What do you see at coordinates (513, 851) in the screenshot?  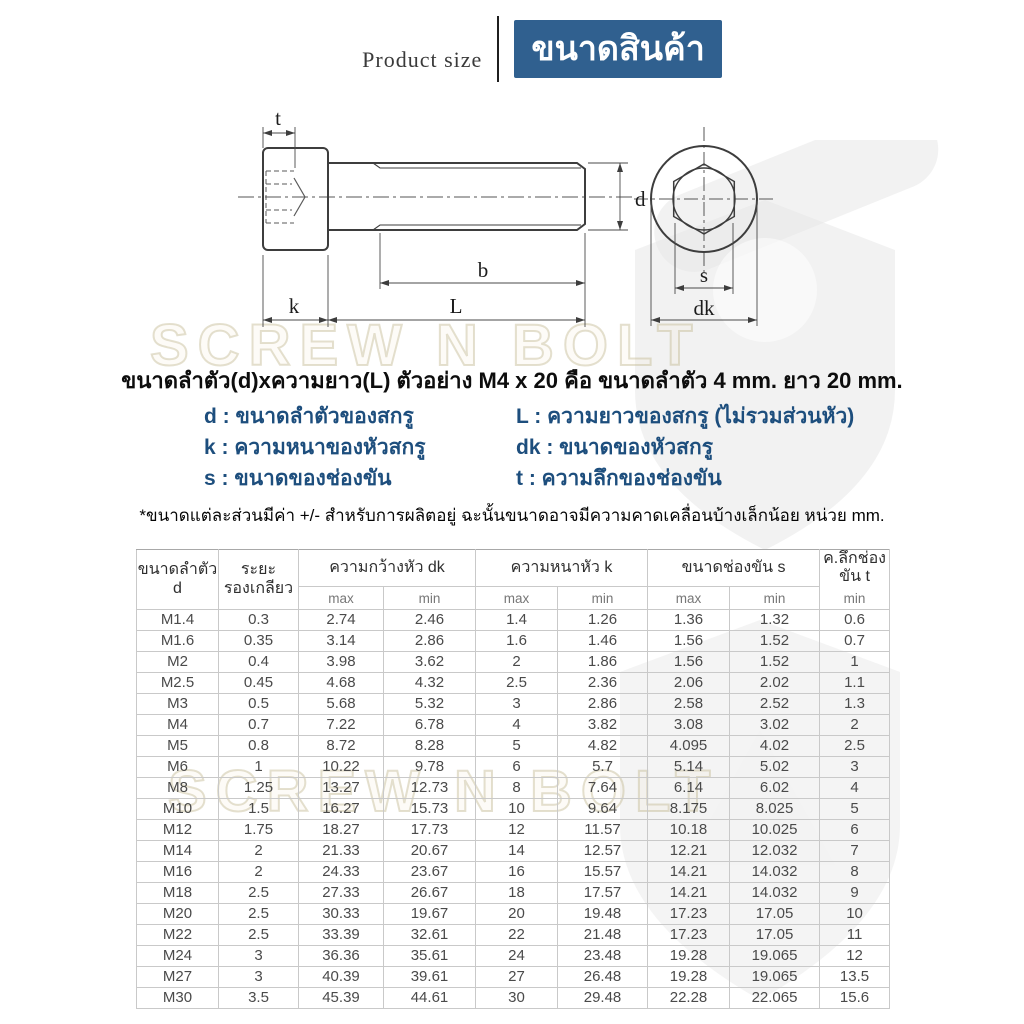 I see `table-row: M14 2 21.33 20.67 14 12.57 12.21 12.032 7` at bounding box center [513, 851].